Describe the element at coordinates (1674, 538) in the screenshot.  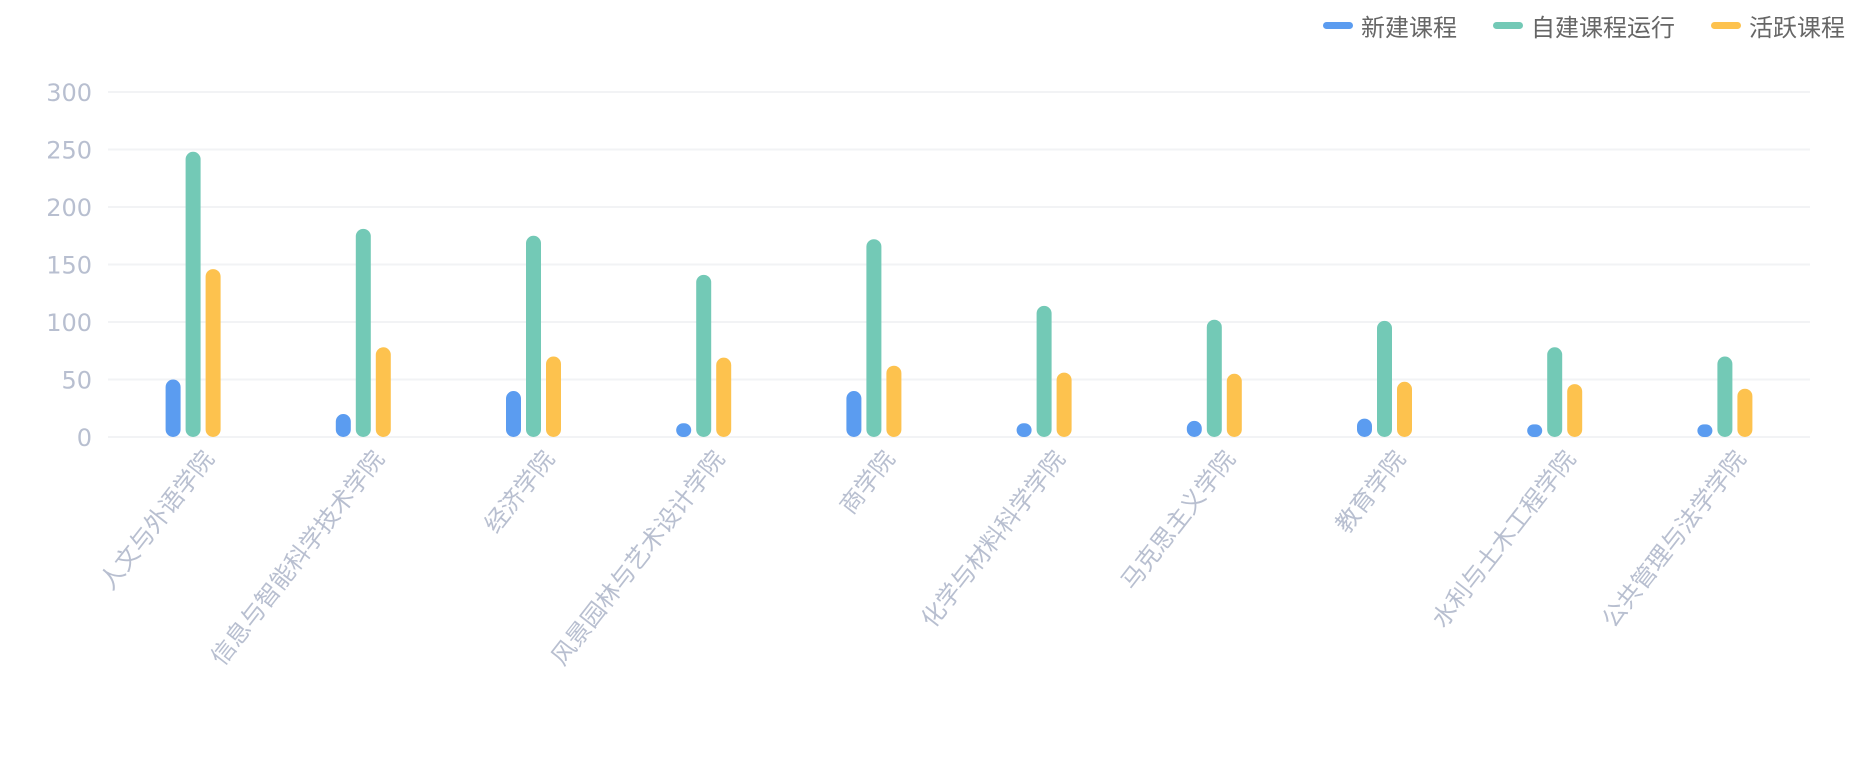
I see `x-category-label: 公共管理与法学学院` at that location.